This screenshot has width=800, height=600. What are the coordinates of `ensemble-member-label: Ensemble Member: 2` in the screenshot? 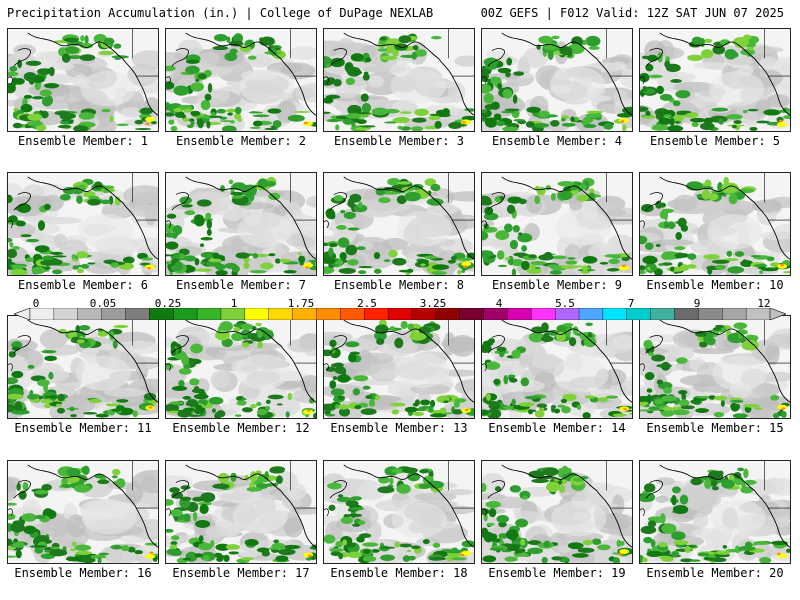 It's located at (241, 141).